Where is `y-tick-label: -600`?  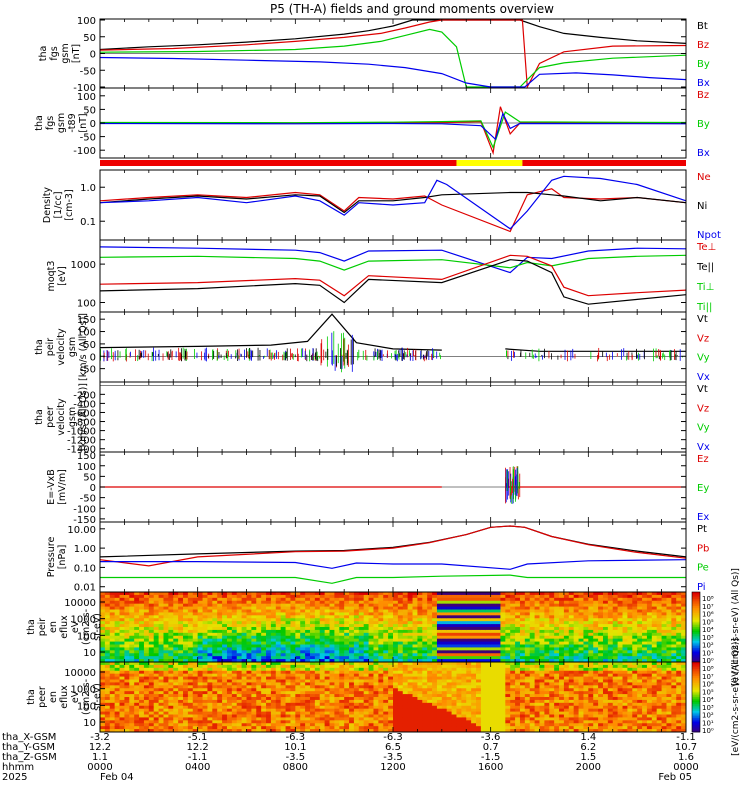 y-tick-label: -600 is located at coordinates (84, 413).